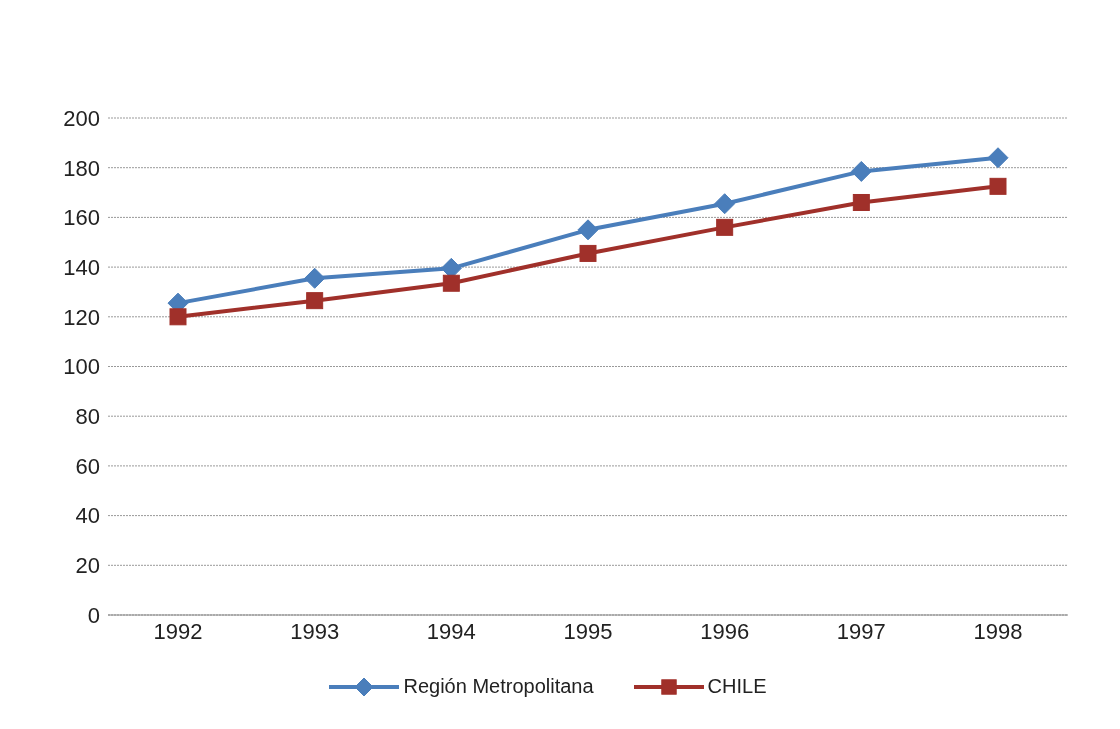  What do you see at coordinates (861, 631) in the screenshot?
I see `x-tick-label: 1997` at bounding box center [861, 631].